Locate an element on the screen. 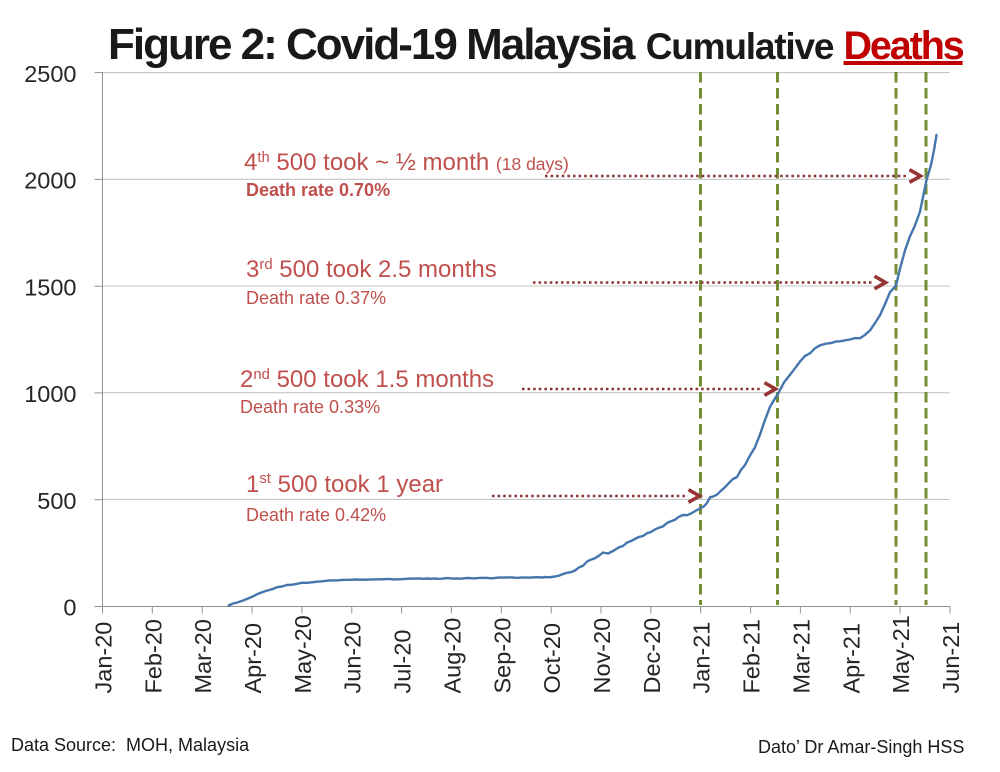 The height and width of the screenshot is (772, 1000). svg-text: 2500 is located at coordinates (50, 74).